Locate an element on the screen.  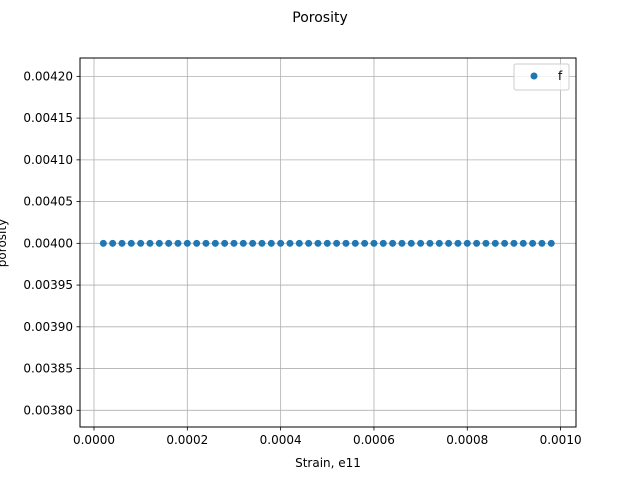
chart-title: Porosity is located at coordinates (319, 18).